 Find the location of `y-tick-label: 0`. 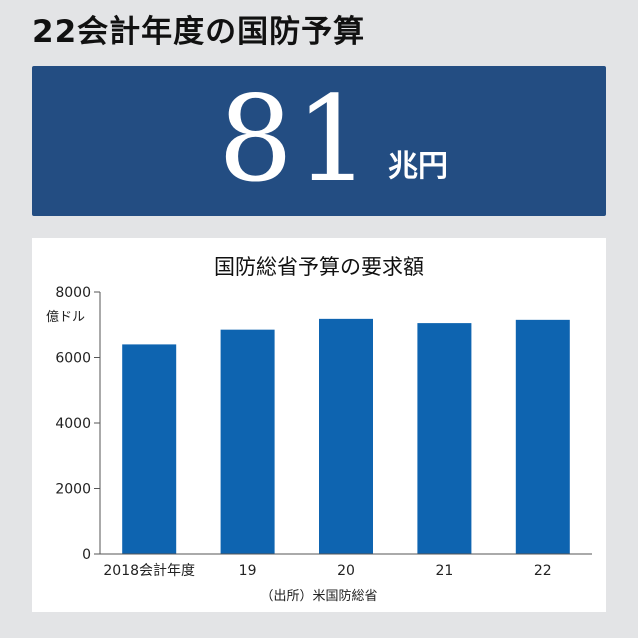

y-tick-label: 0 is located at coordinates (86, 555).